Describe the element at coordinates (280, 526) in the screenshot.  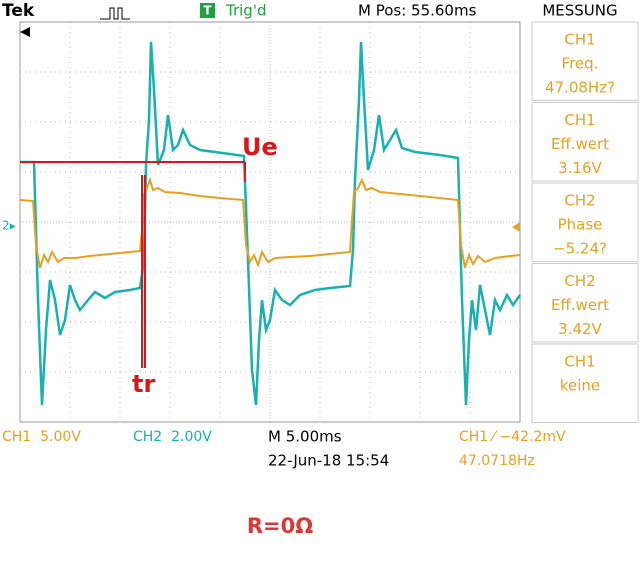
I see `caption: R=0Ω` at that location.